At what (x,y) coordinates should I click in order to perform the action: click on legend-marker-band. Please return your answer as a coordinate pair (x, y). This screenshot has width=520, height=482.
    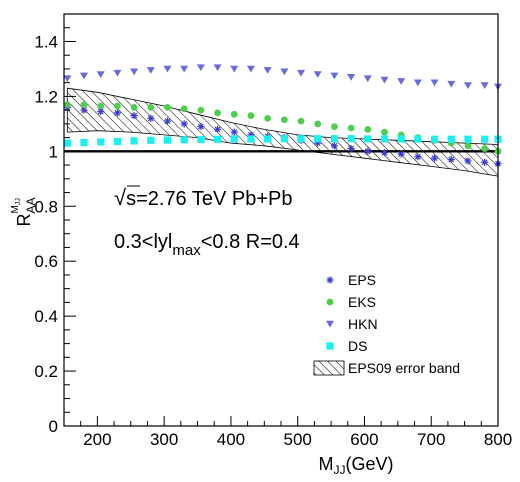
    Looking at the image, I should click on (329, 368).